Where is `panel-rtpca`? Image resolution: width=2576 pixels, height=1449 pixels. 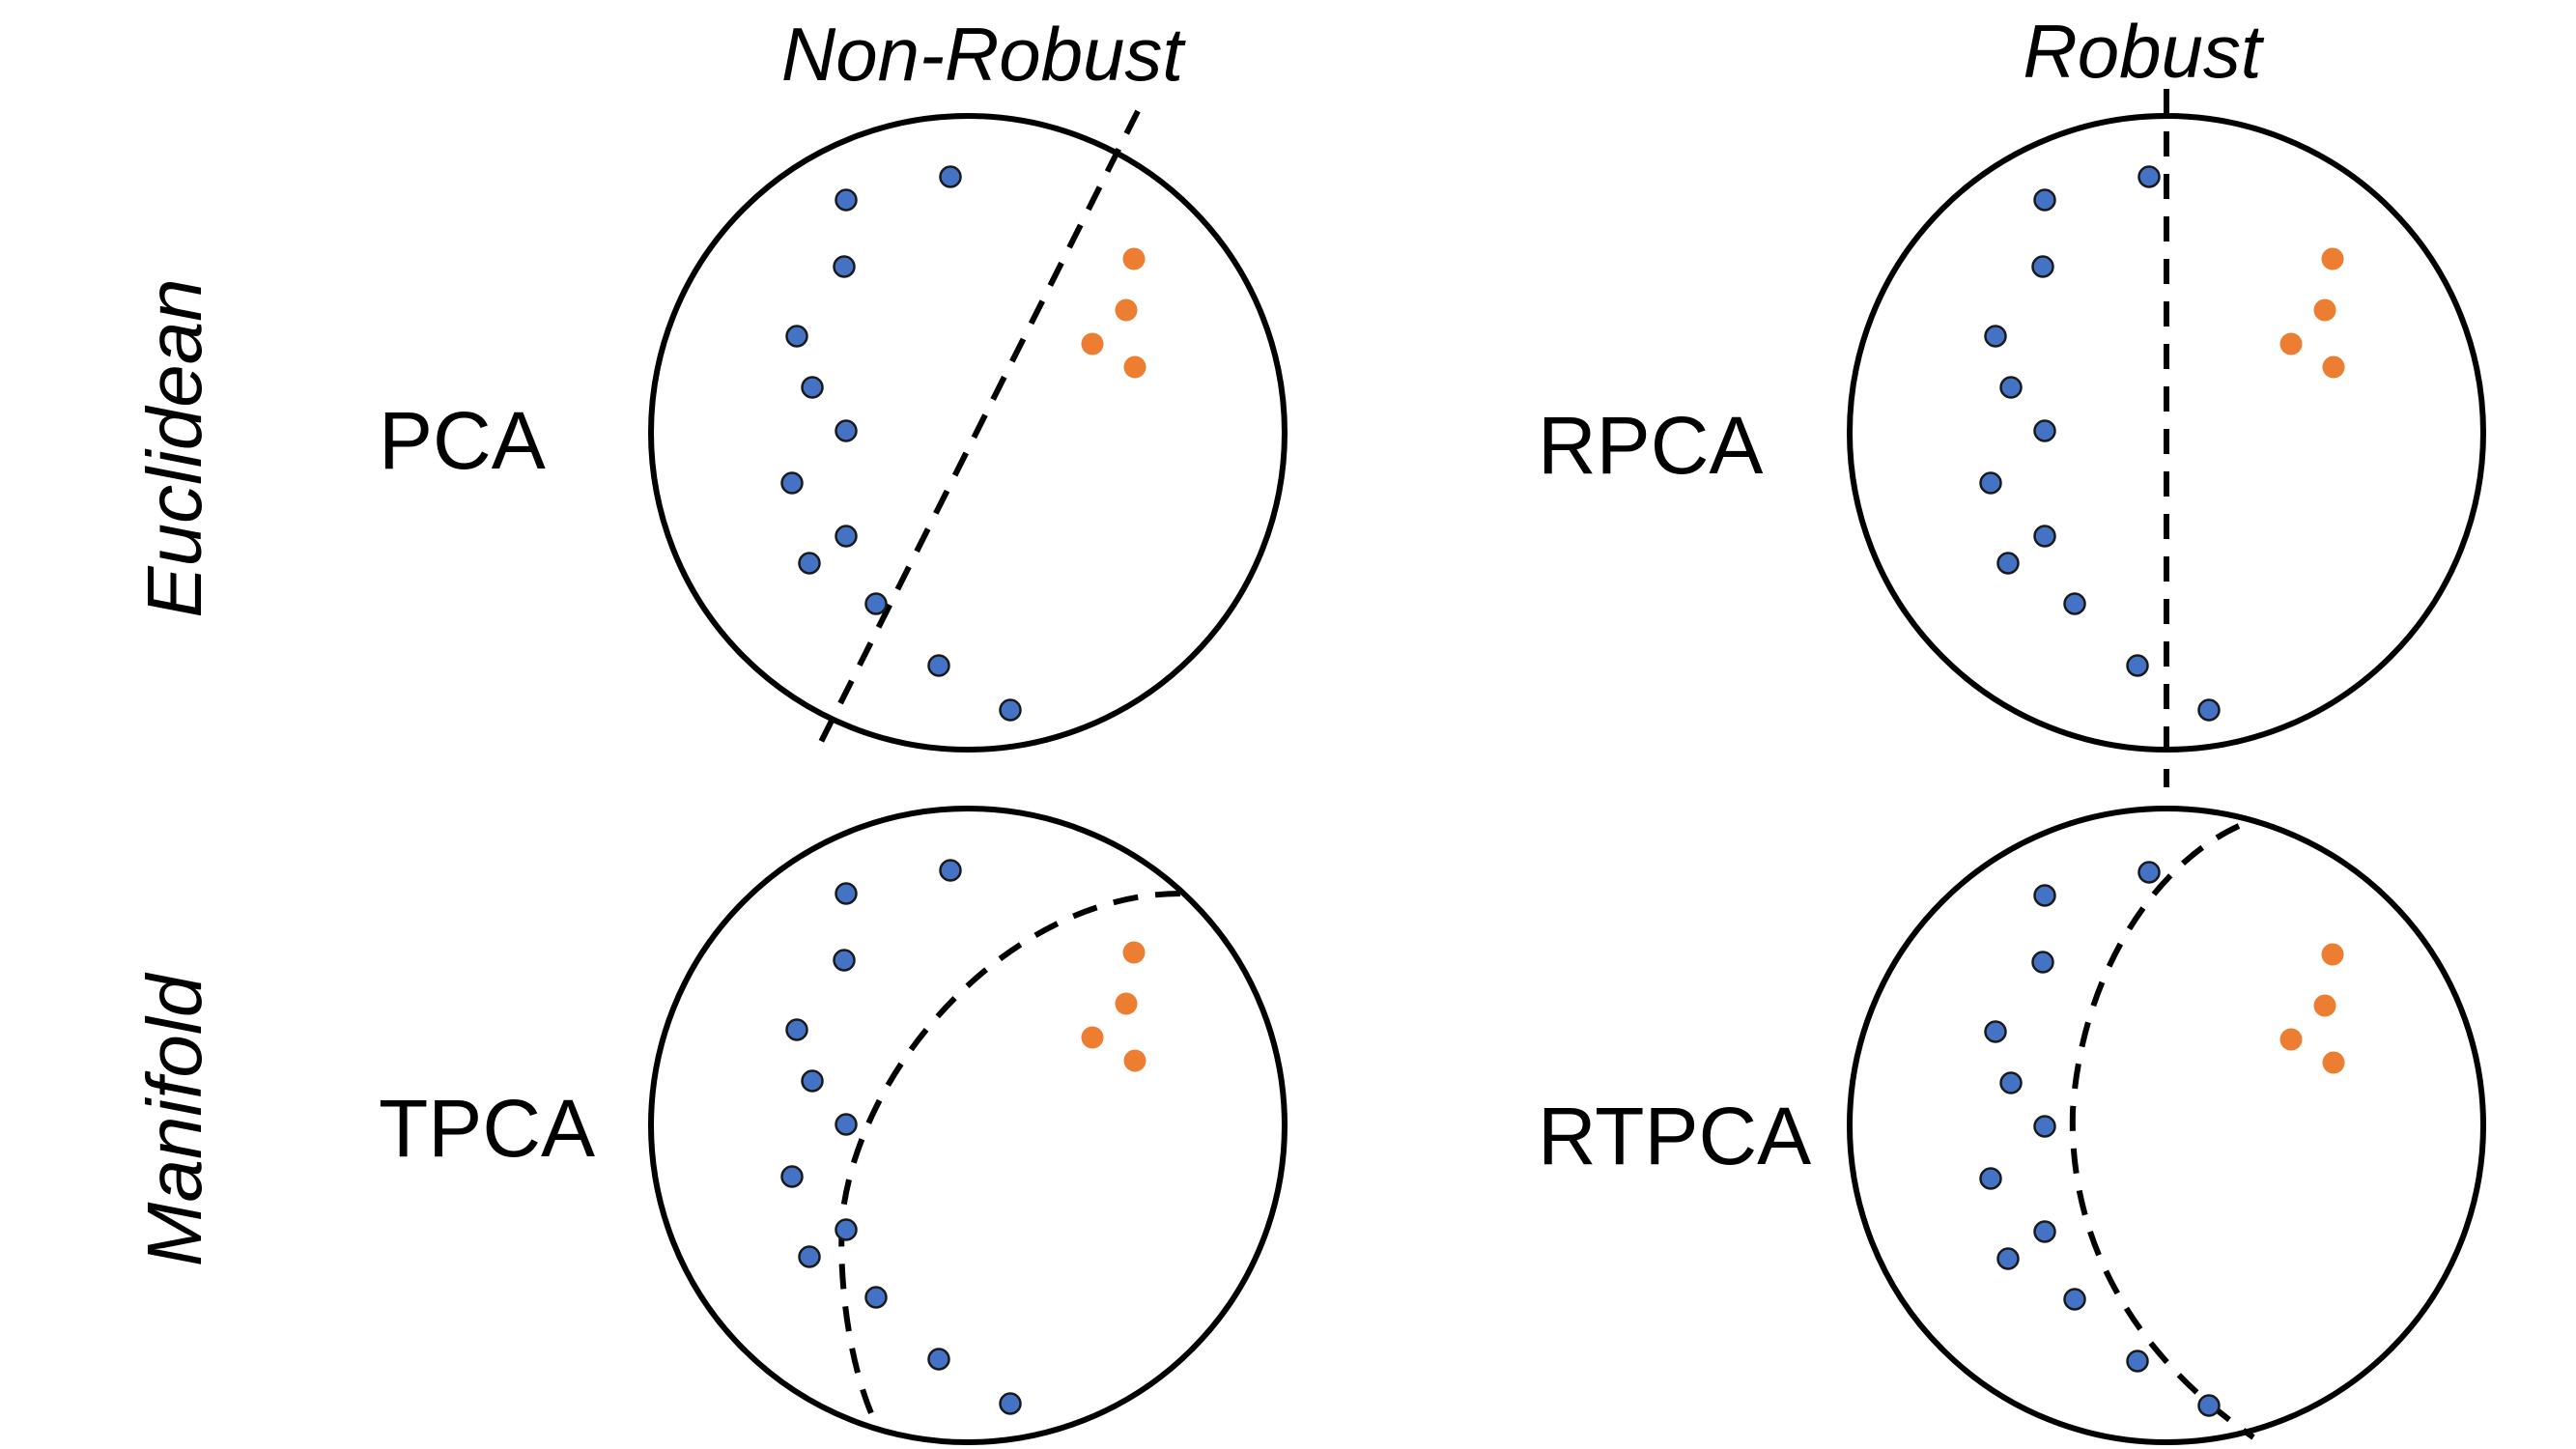
panel-rtpca is located at coordinates (2166, 1125).